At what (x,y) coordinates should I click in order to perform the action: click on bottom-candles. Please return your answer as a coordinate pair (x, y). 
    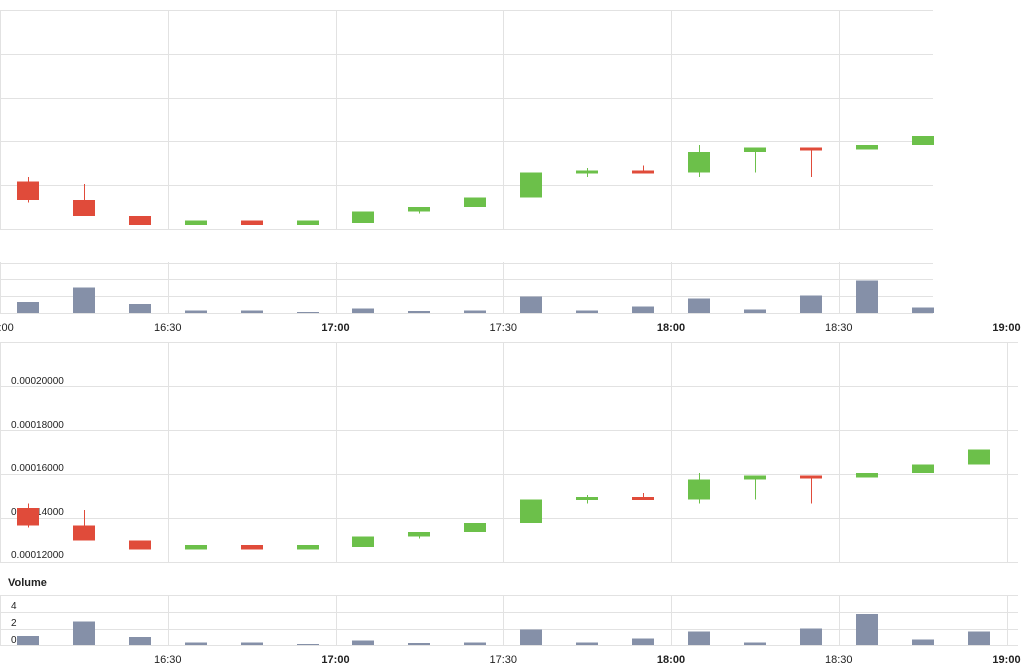
    Looking at the image, I should click on (503, 499).